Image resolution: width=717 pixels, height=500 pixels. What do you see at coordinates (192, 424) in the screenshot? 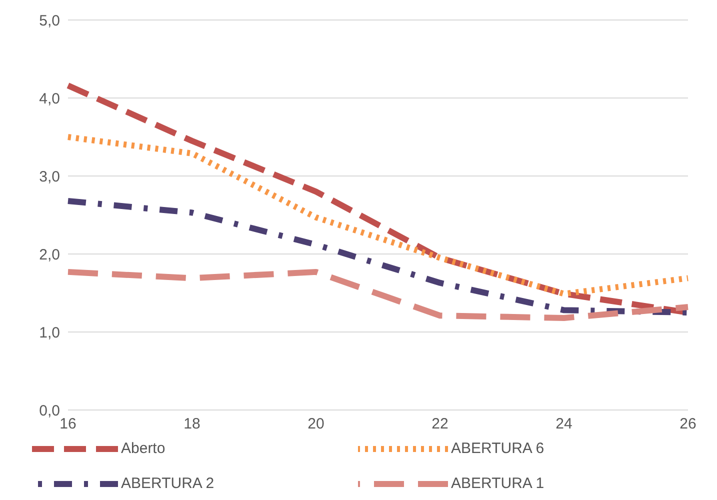
I see `x-tick-label: 18` at bounding box center [192, 424].